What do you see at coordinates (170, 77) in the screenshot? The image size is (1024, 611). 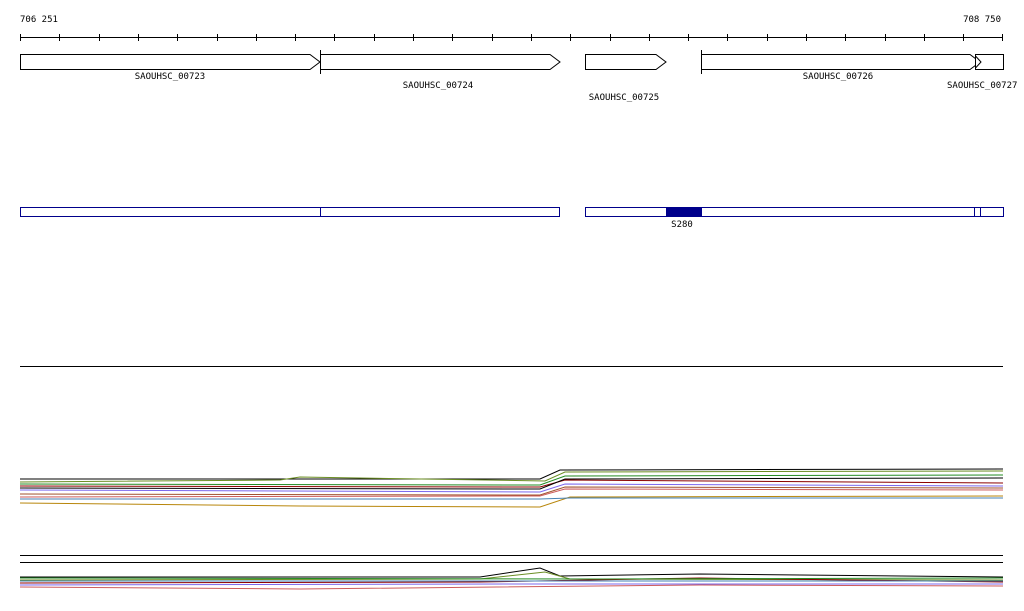 I see `gene-label: SAOUHSC_00723` at bounding box center [170, 77].